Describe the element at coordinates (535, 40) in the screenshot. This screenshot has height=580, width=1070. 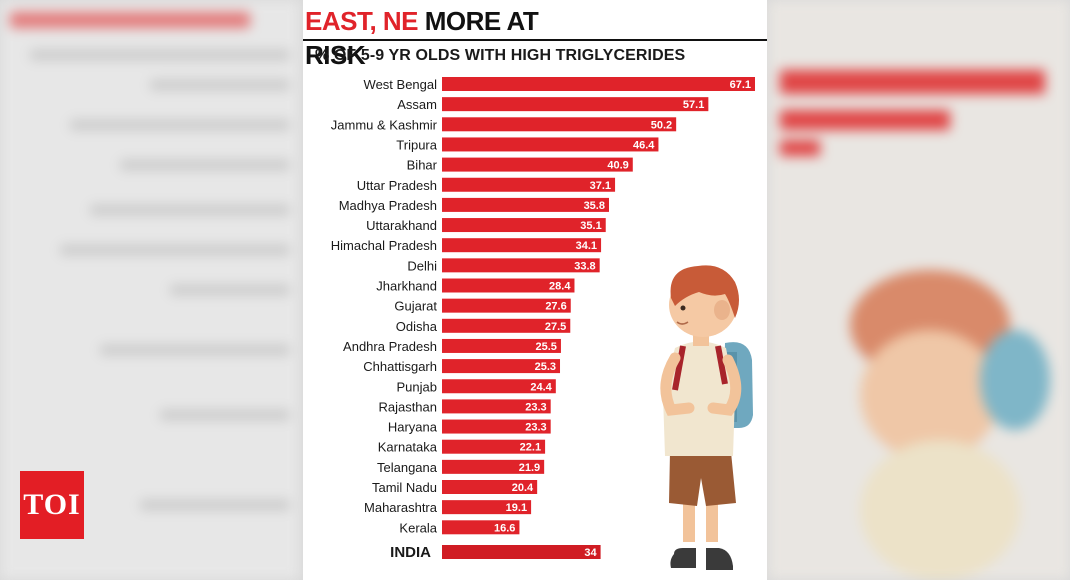
I see `headline-divider` at that location.